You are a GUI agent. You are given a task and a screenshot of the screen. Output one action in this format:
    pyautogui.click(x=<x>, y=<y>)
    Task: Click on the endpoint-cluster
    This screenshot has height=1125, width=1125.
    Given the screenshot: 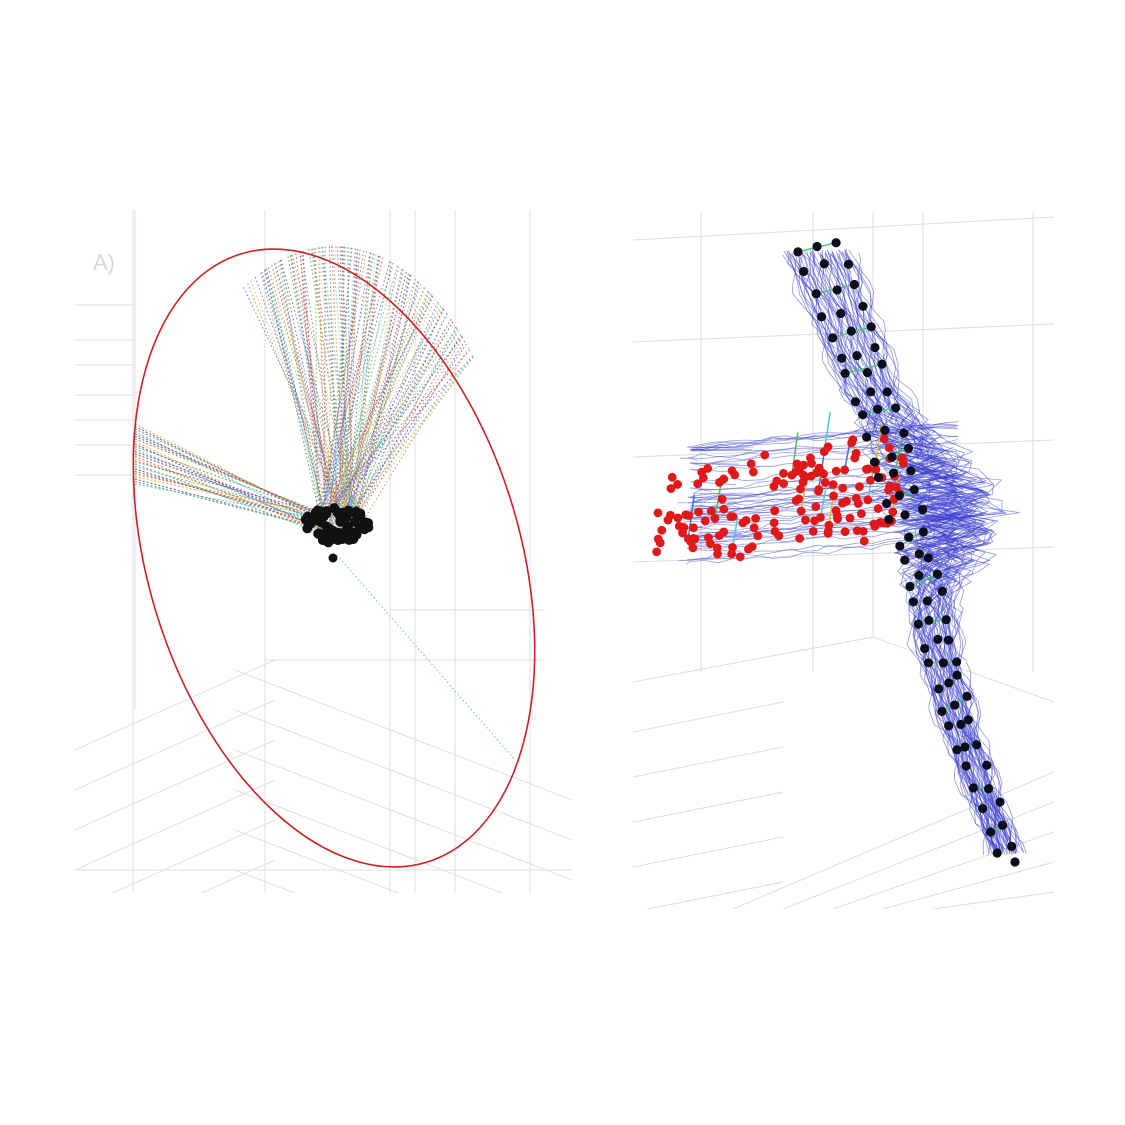 What is the action you would take?
    pyautogui.click(x=337, y=533)
    